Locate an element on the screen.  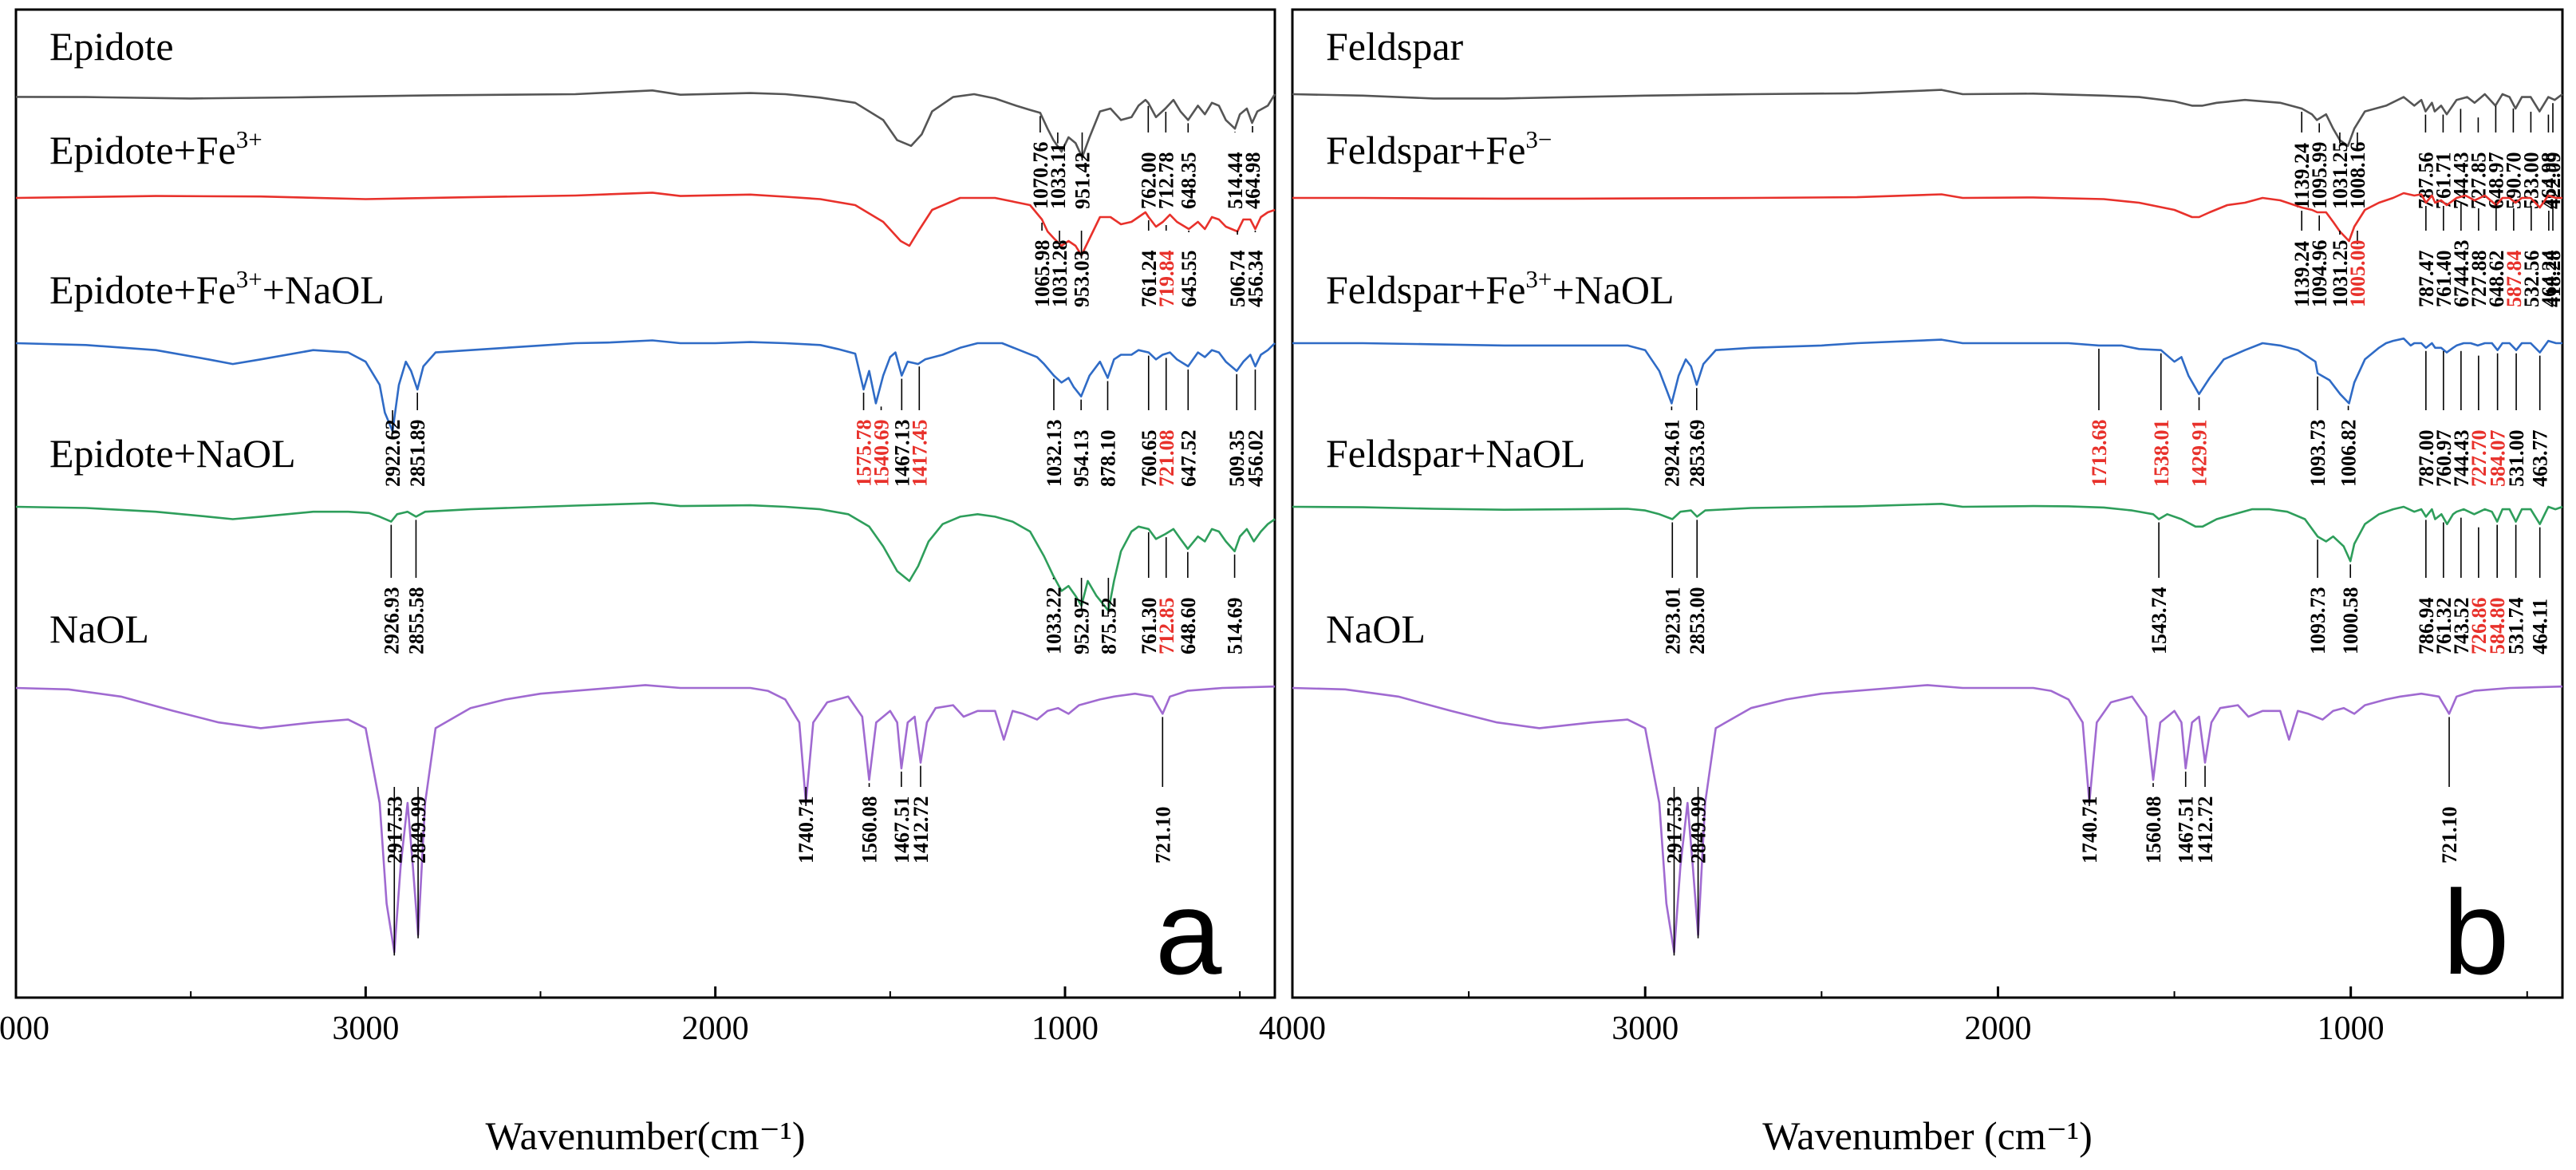
peak-label: 2851.89 is located at coordinates (418, 454).